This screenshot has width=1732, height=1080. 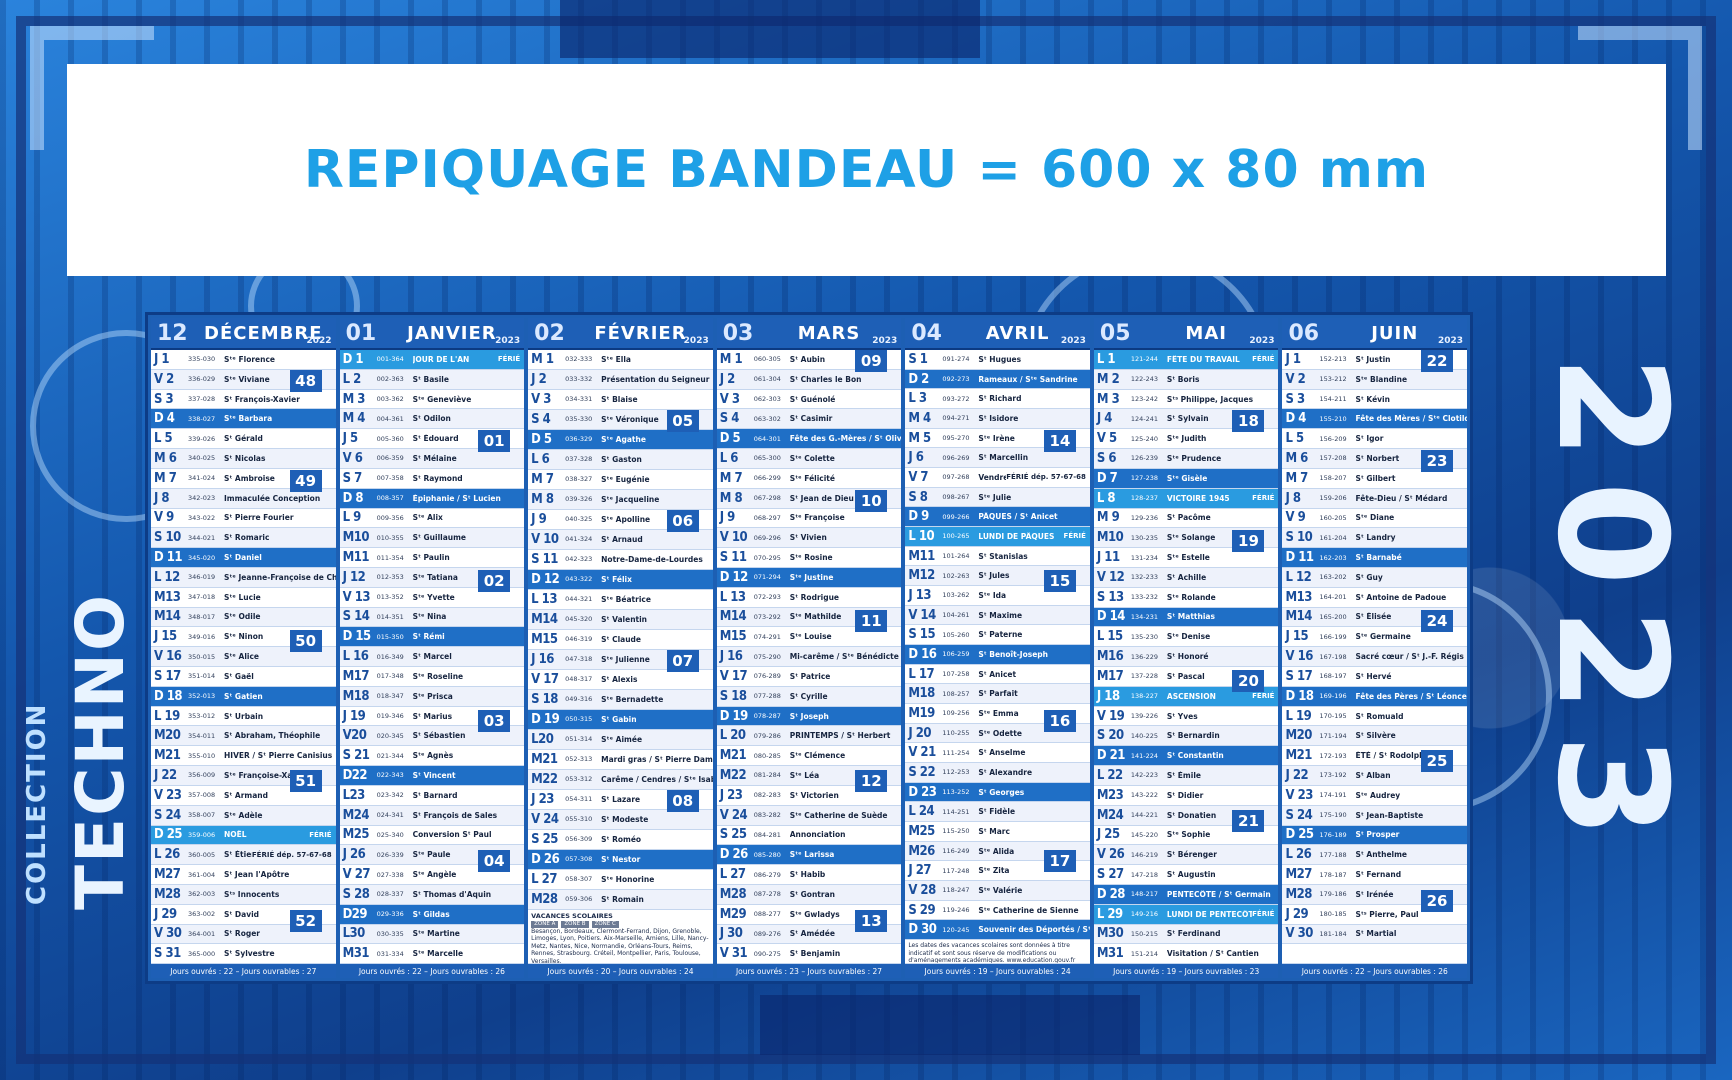 What do you see at coordinates (845, 439) in the screenshot?
I see `saint-name: Fête des G.-Mères / Sᵗ Olive` at bounding box center [845, 439].